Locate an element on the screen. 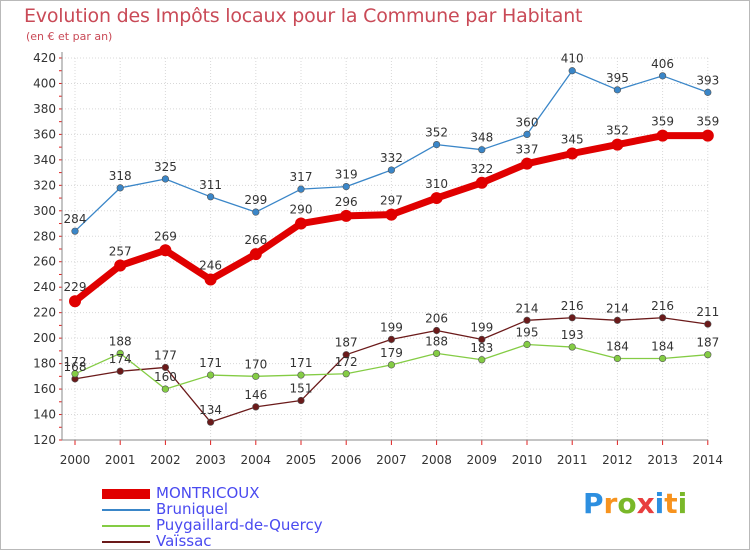  data-label: 290 is located at coordinates (301, 210).